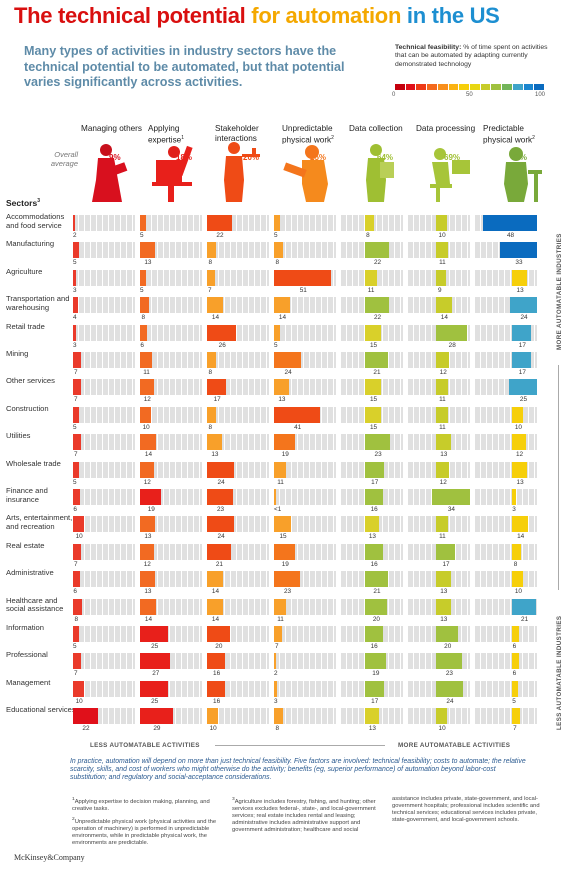 The height and width of the screenshot is (869, 567). Describe the element at coordinates (184, 157) in the screenshot. I see `overall-percentage: 18%` at that location.